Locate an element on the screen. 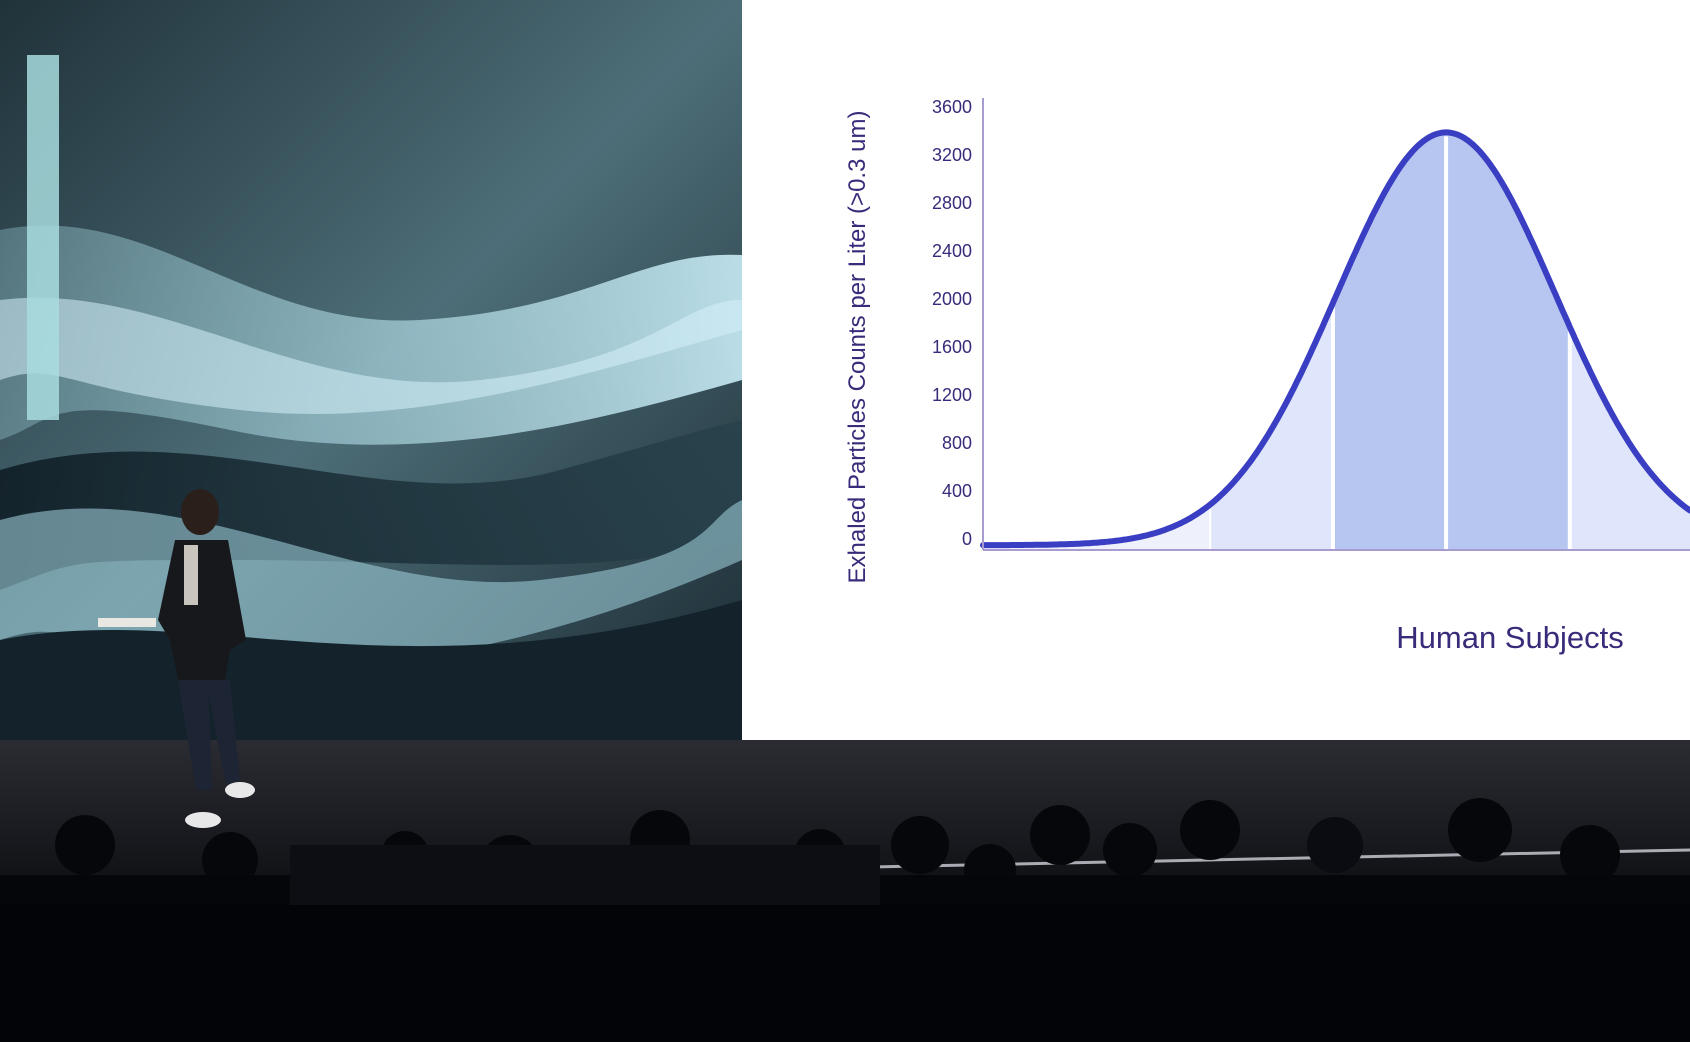 Image resolution: width=1690 pixels, height=1042 pixels. y-tick-label-800: 800 is located at coordinates (957, 443).